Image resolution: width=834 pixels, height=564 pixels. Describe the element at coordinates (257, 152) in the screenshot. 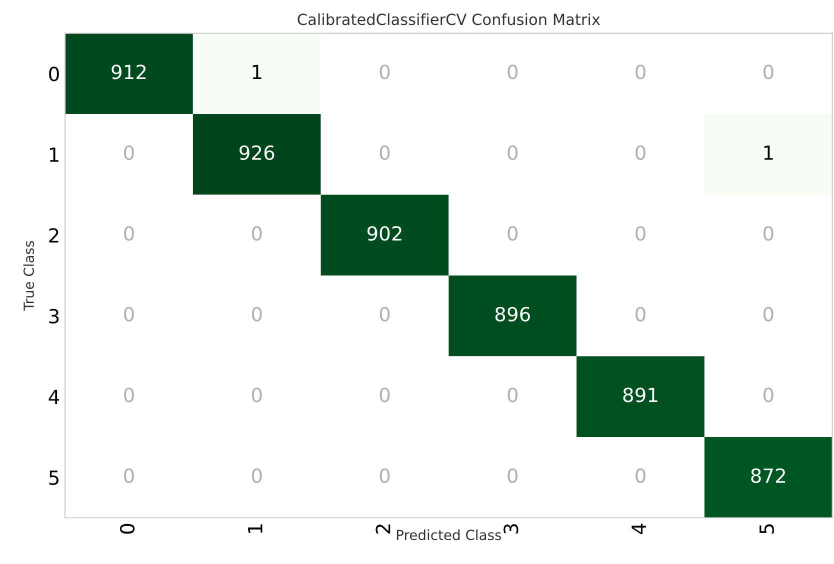

I see `data-label: 926` at that location.